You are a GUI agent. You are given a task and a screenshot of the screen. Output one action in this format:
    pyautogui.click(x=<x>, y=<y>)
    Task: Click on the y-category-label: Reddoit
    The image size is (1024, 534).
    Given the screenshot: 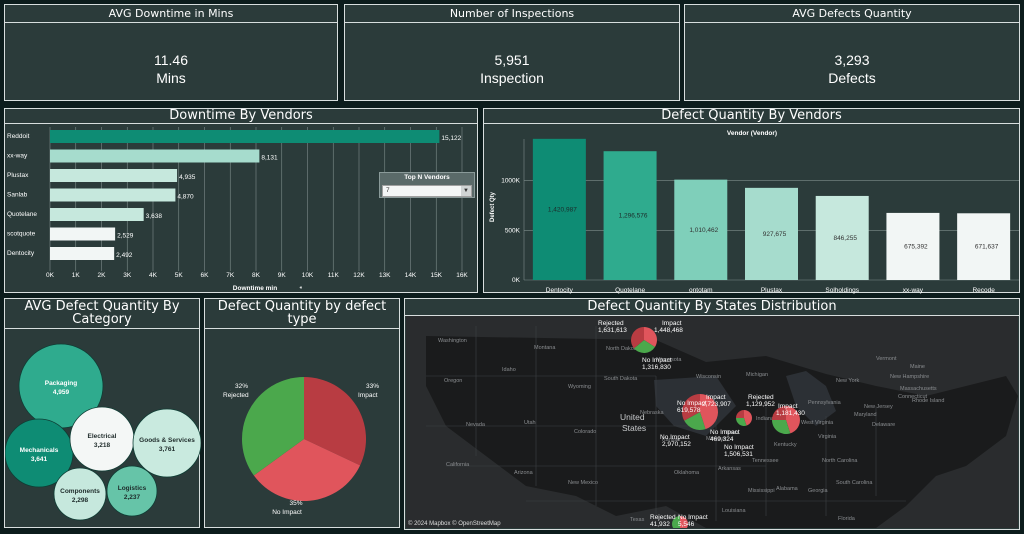 What is the action you would take?
    pyautogui.click(x=18, y=136)
    